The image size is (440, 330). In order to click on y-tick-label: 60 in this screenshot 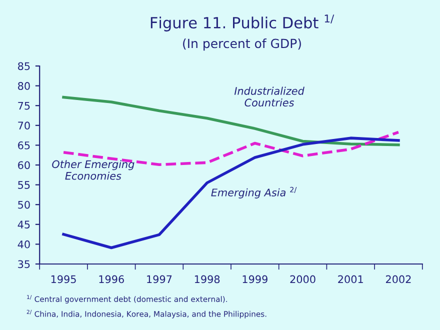, I will do `click(24, 165)`.